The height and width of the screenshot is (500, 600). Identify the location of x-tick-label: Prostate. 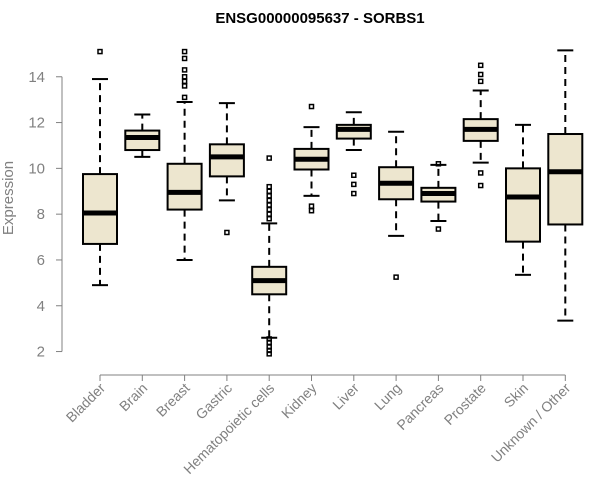
(465, 404).